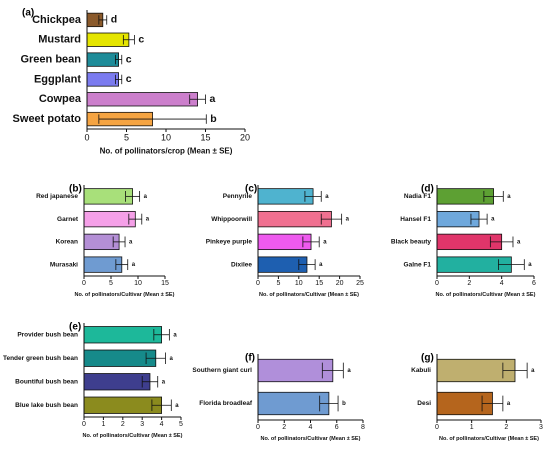 This screenshot has height=453, width=550. I want to click on category-label: Eggplant, so click(57, 79).